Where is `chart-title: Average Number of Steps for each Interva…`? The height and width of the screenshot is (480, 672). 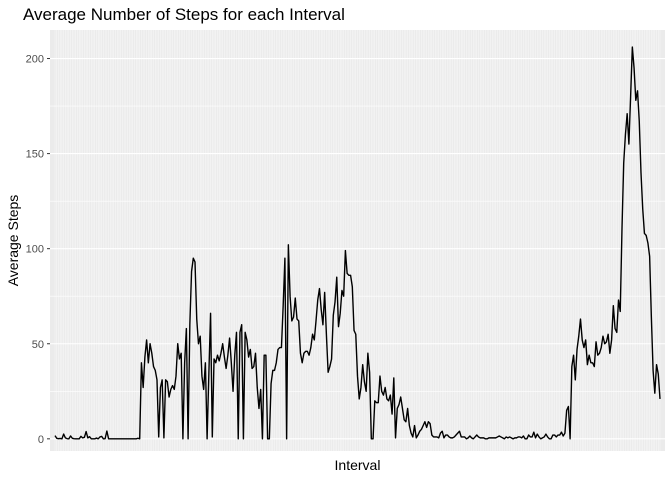
chart-title: Average Number of Steps for each Interva… is located at coordinates (184, 14).